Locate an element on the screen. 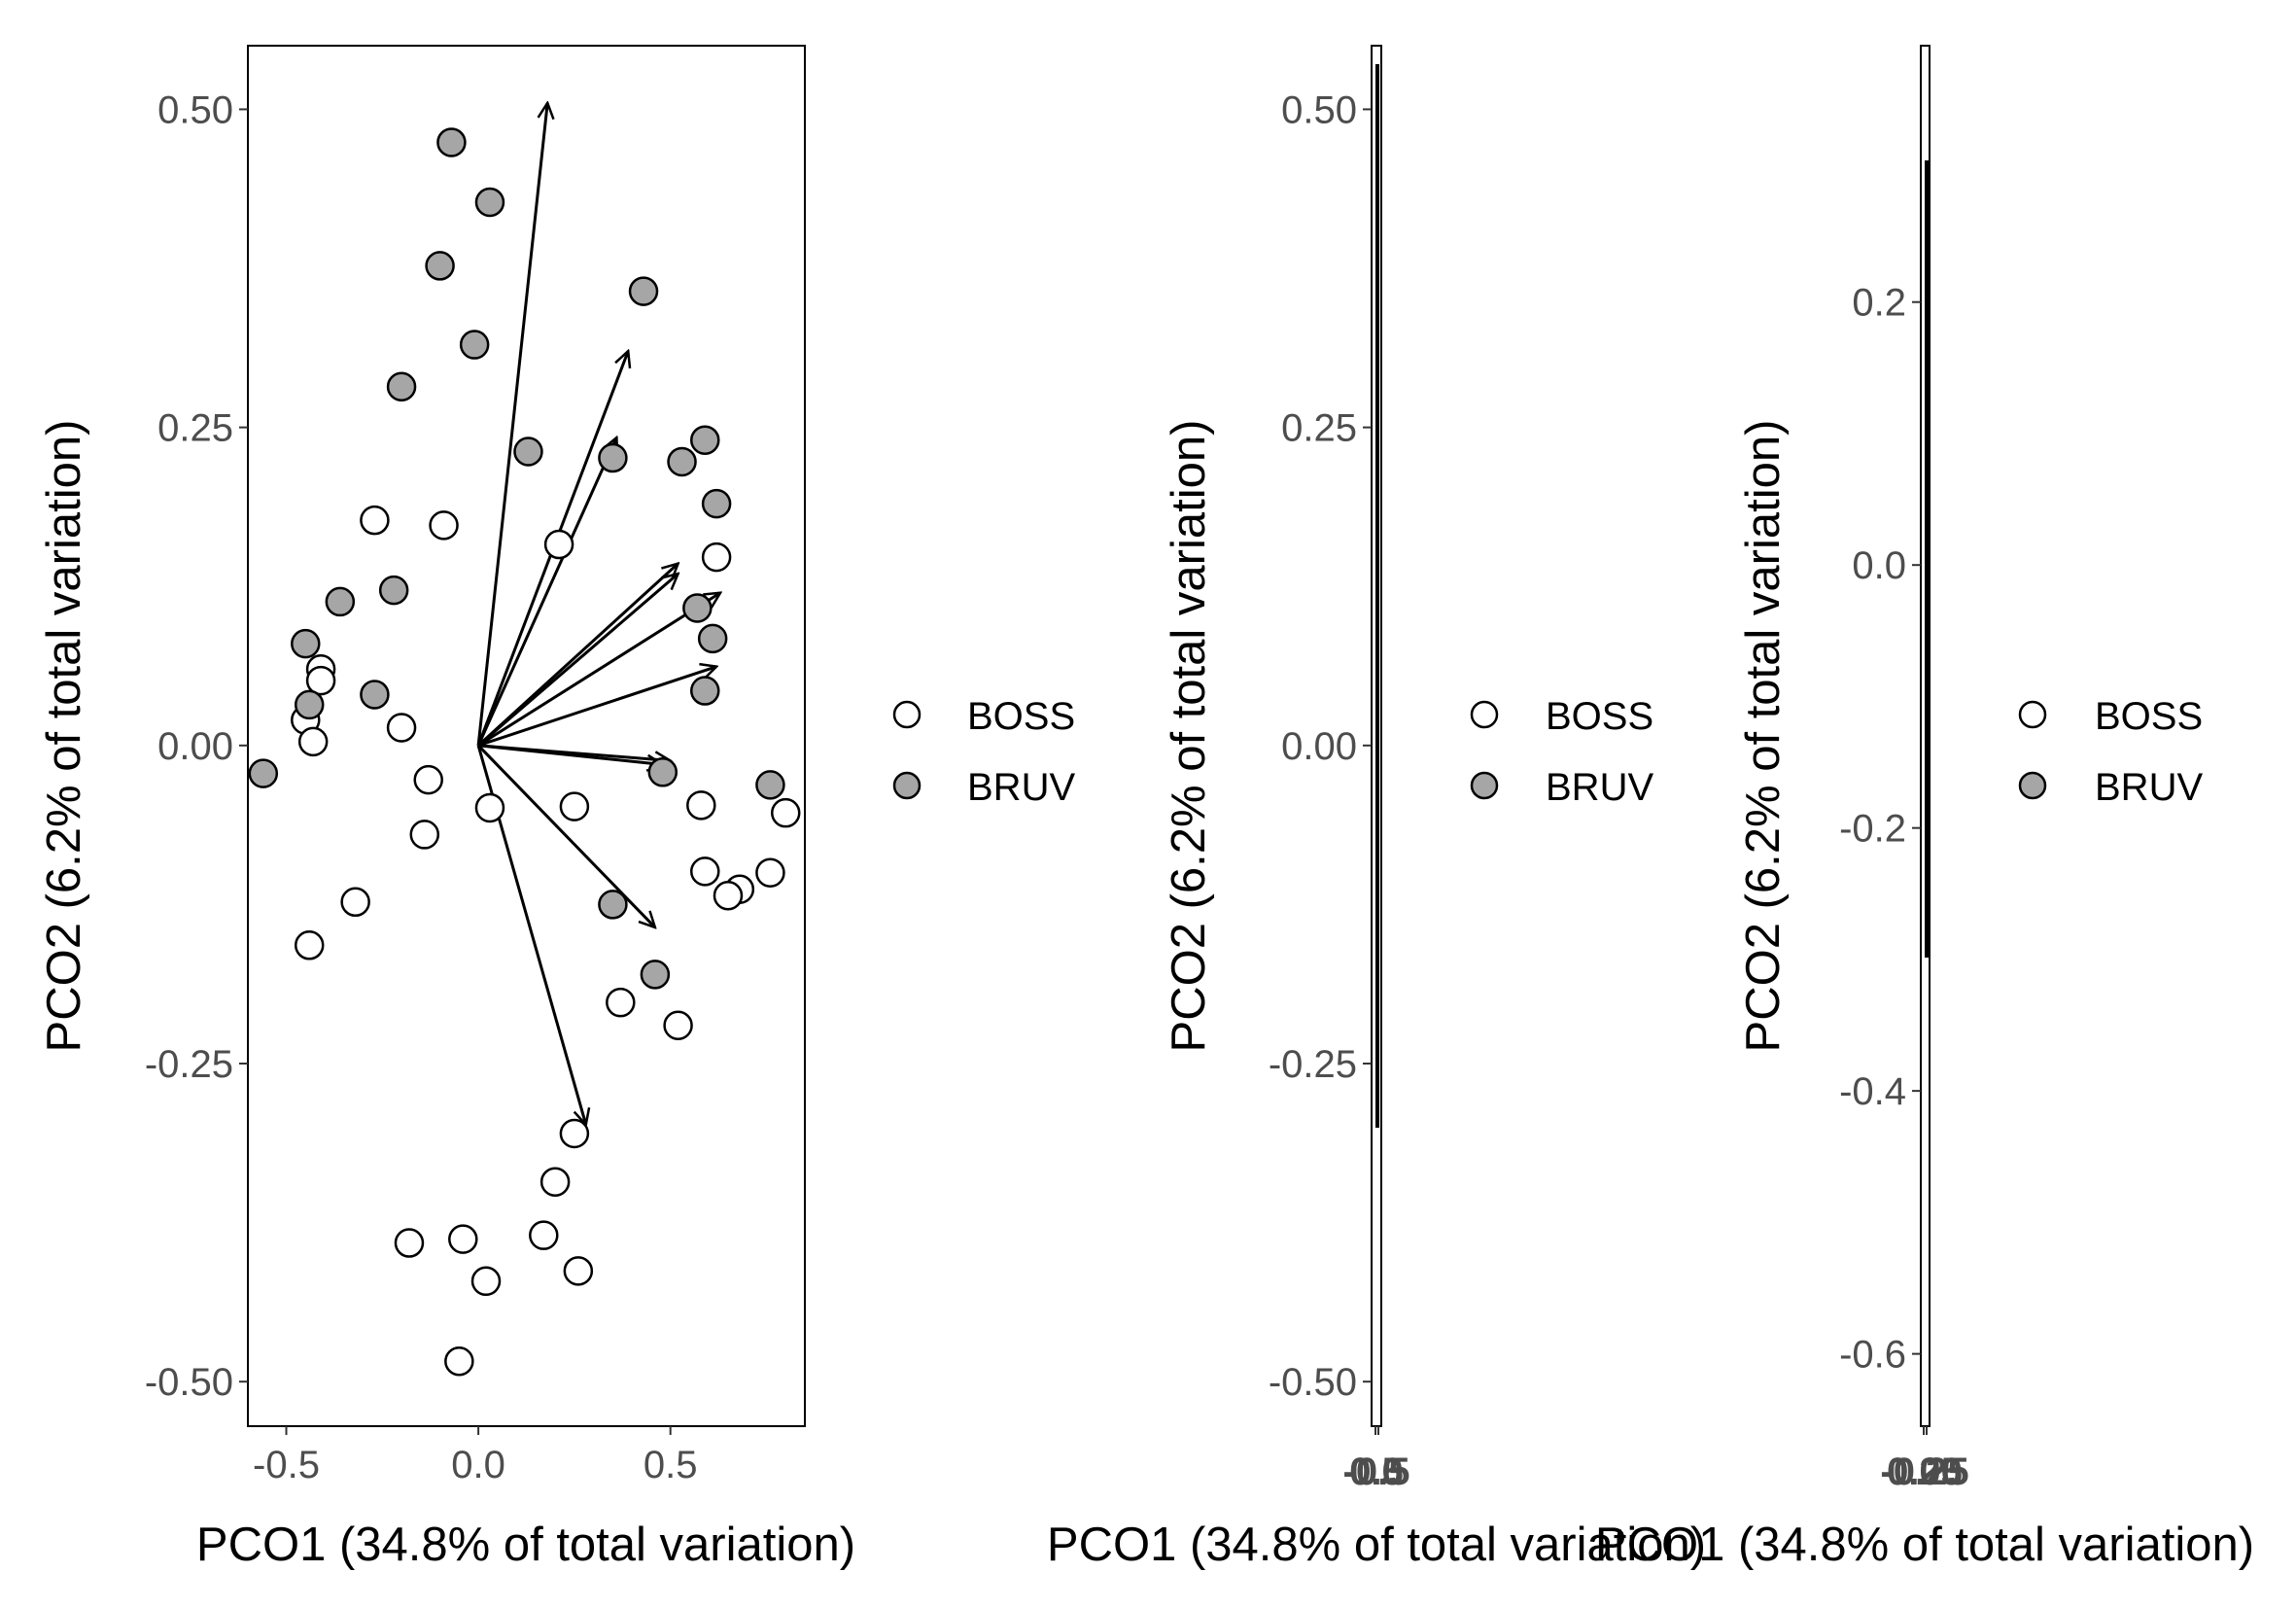 The image size is (2296, 1607). x-tick-label: 0.0 is located at coordinates (1376, 1471).